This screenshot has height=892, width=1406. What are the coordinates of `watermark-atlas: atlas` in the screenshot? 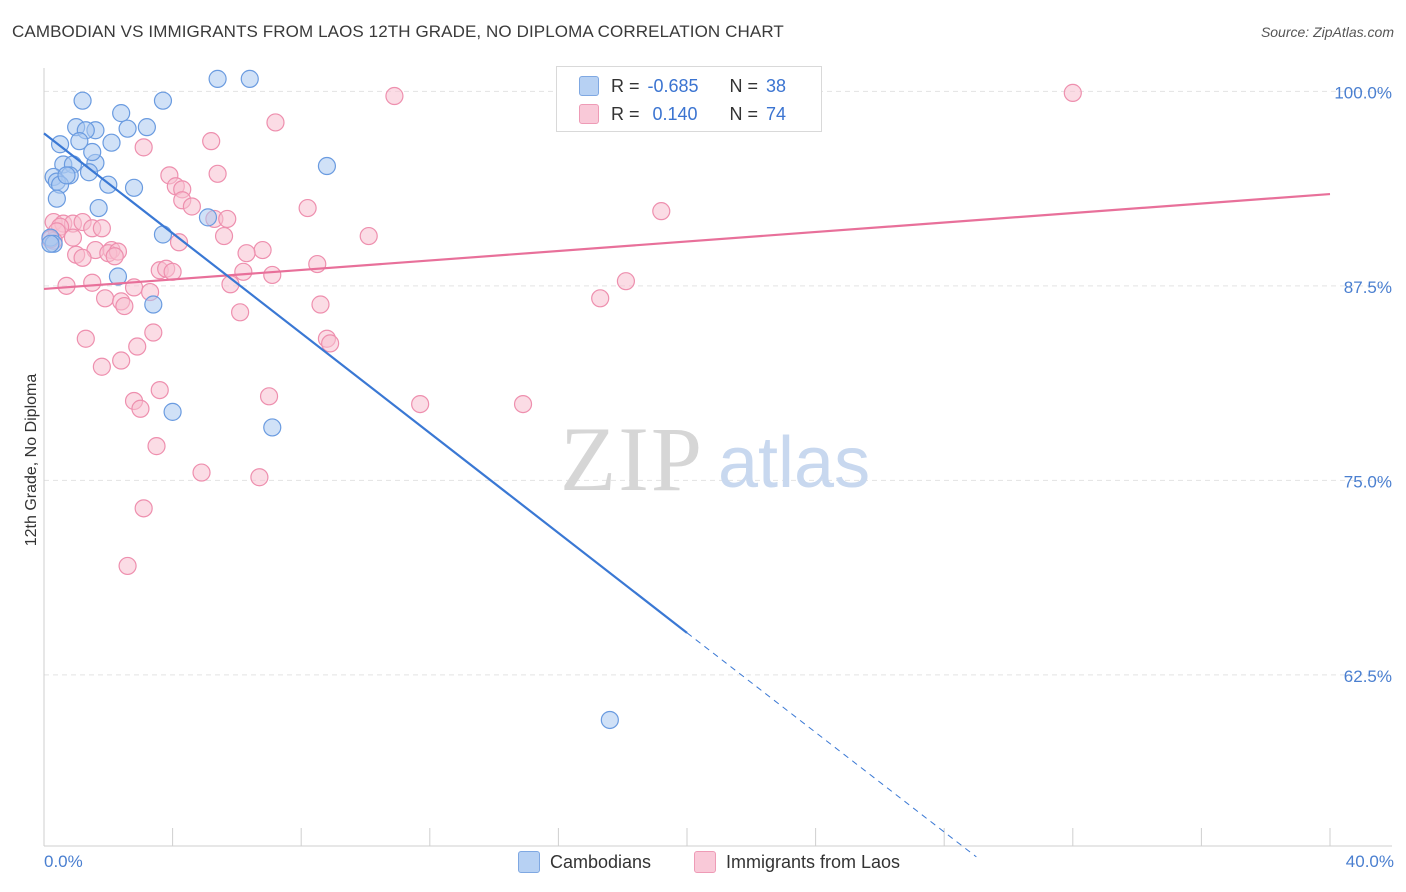 It's located at (794, 463).